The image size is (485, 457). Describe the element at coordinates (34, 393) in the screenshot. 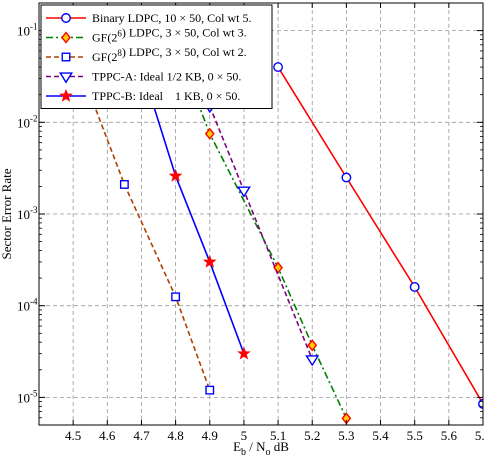

I see `y-tick-exponent: -5` at that location.